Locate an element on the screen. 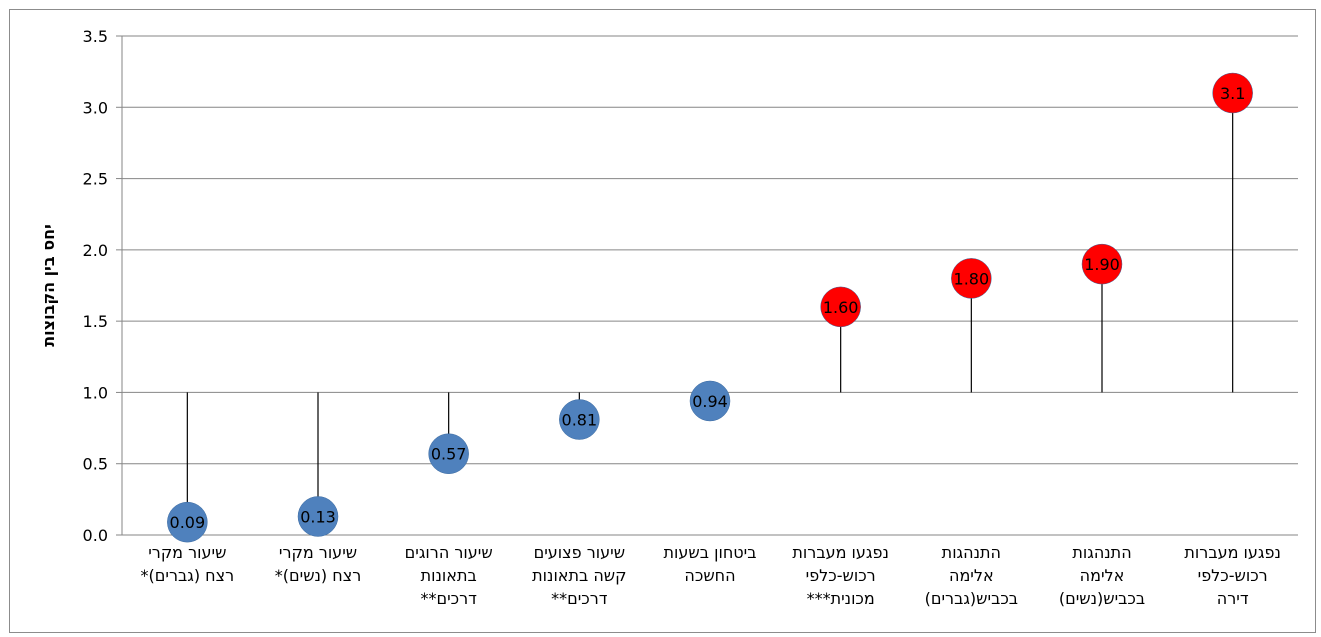 The image size is (1321, 637). y-tick-label: 0.5 is located at coordinates (95, 464).